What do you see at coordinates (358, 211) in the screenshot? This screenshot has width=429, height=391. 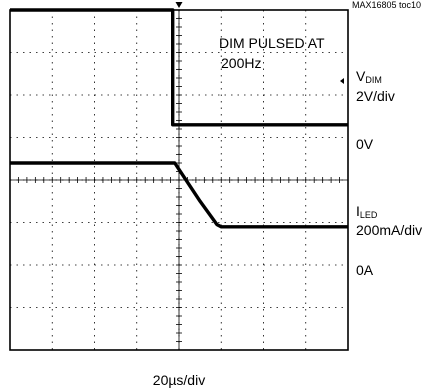 I see `iled-symbol: I` at bounding box center [358, 211].